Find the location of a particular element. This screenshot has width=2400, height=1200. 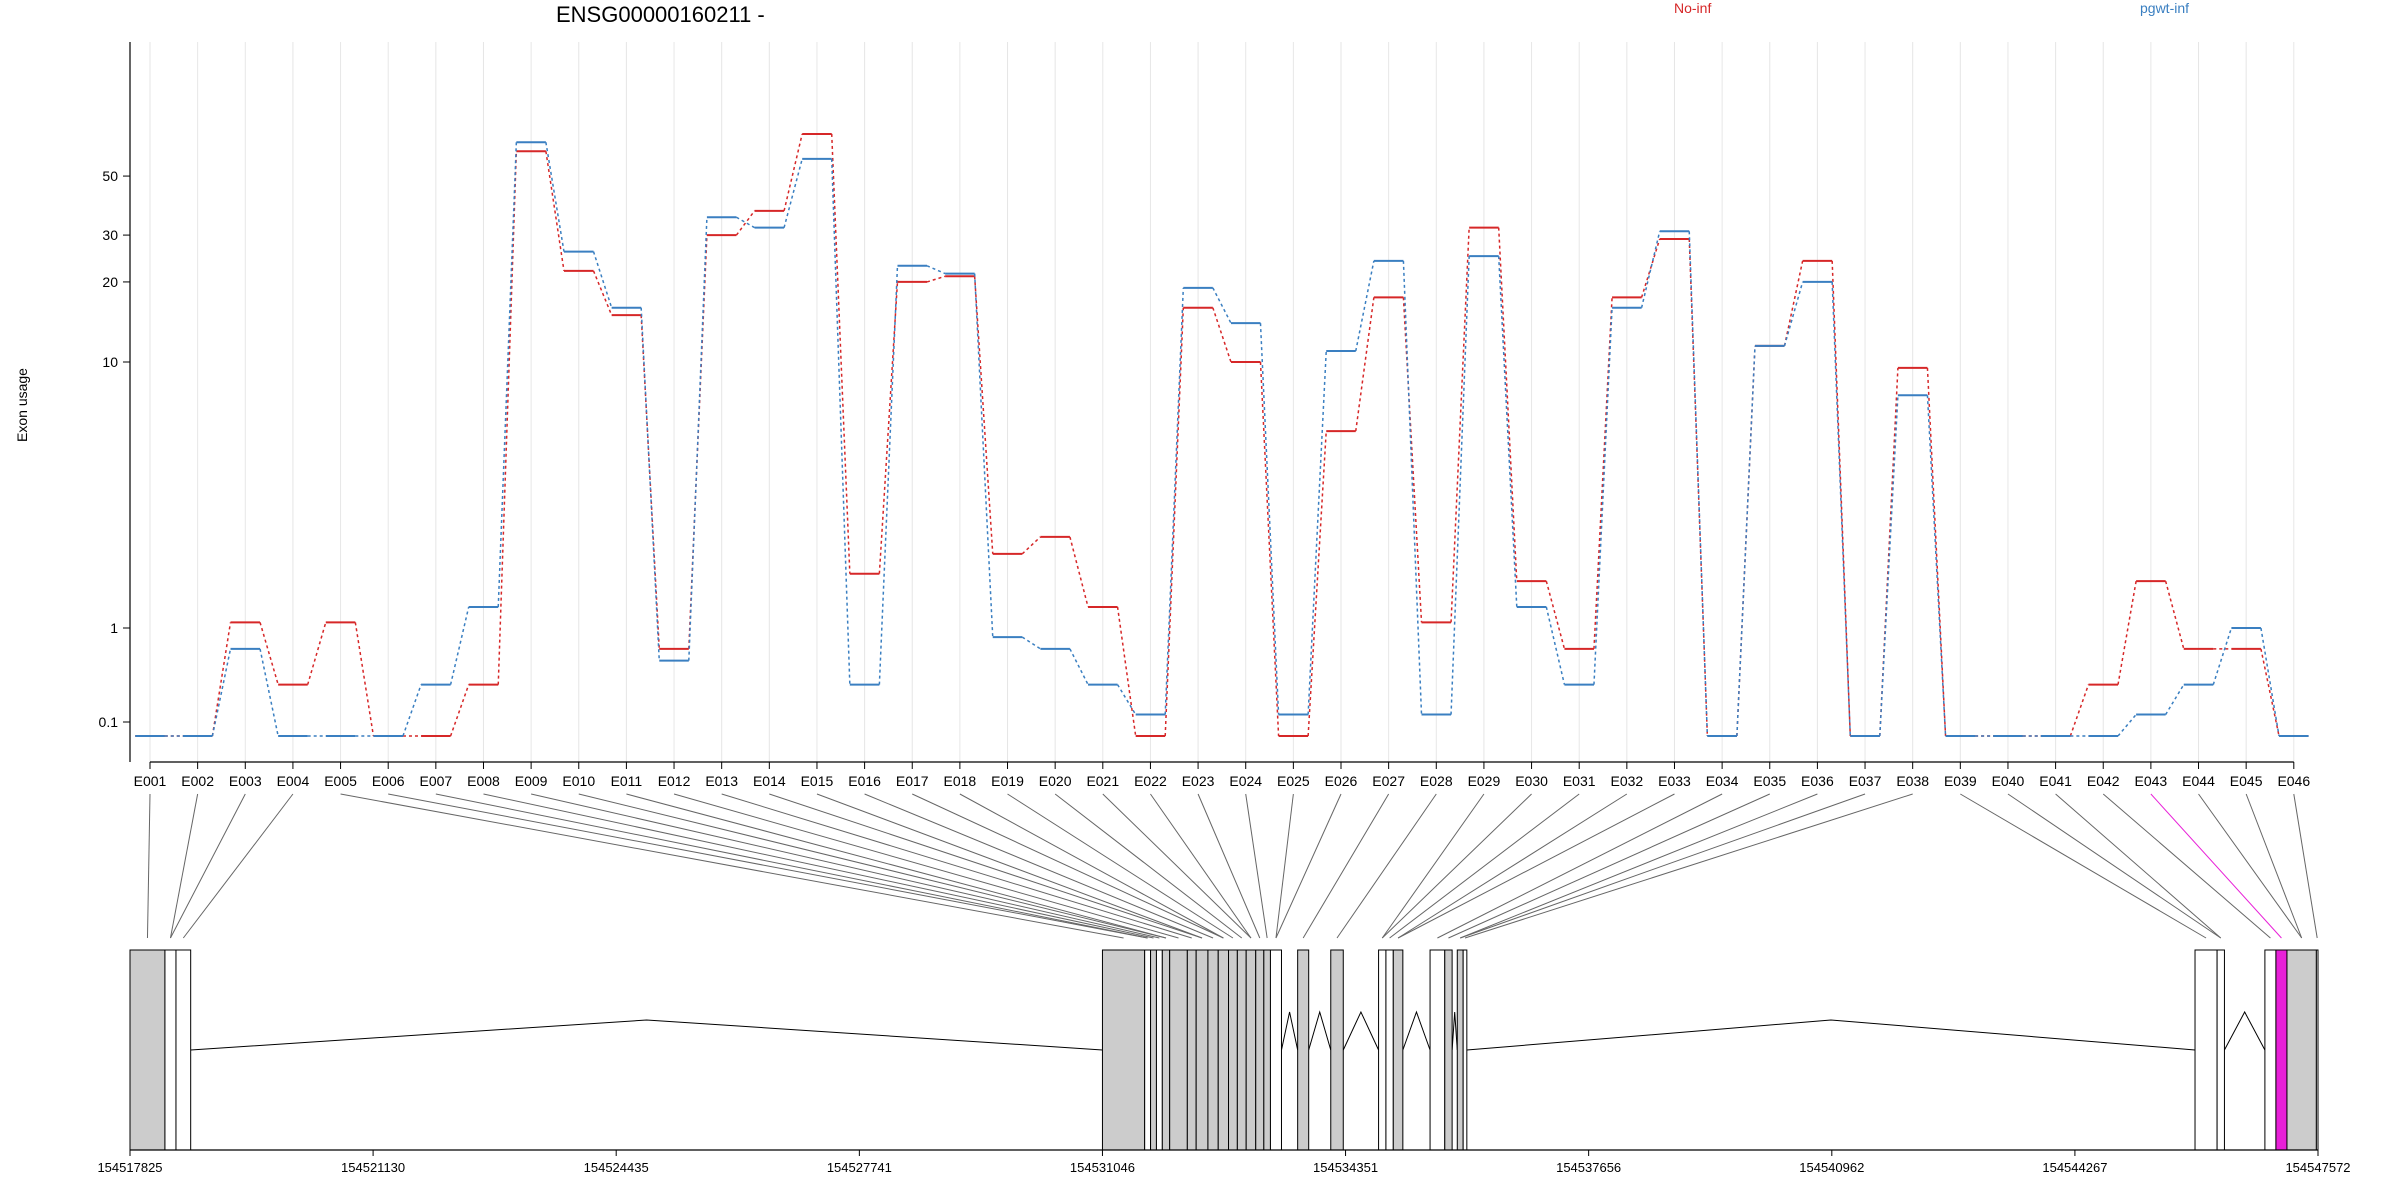

exon-label-e033: E033 is located at coordinates (1674, 781).